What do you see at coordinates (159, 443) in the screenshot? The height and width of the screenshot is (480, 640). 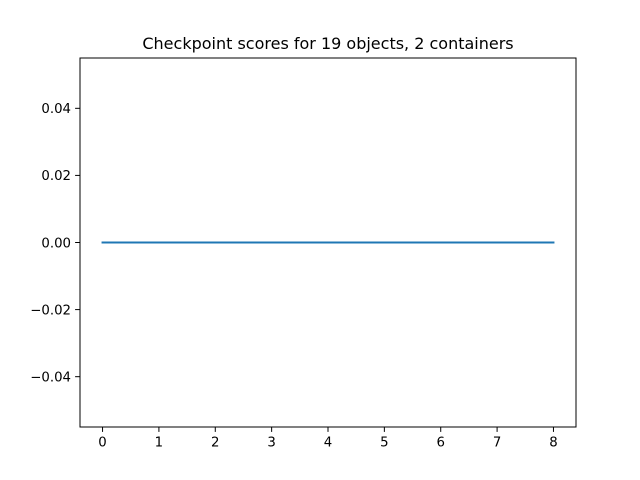 I see `x-tick-label: 1` at bounding box center [159, 443].